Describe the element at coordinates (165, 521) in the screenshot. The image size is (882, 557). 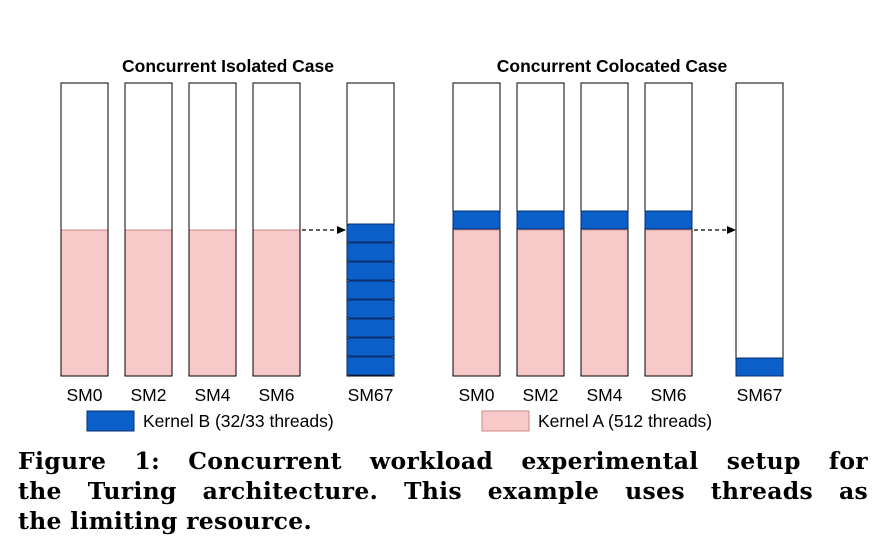
I see `caption-line-3: the limiting resource.` at that location.